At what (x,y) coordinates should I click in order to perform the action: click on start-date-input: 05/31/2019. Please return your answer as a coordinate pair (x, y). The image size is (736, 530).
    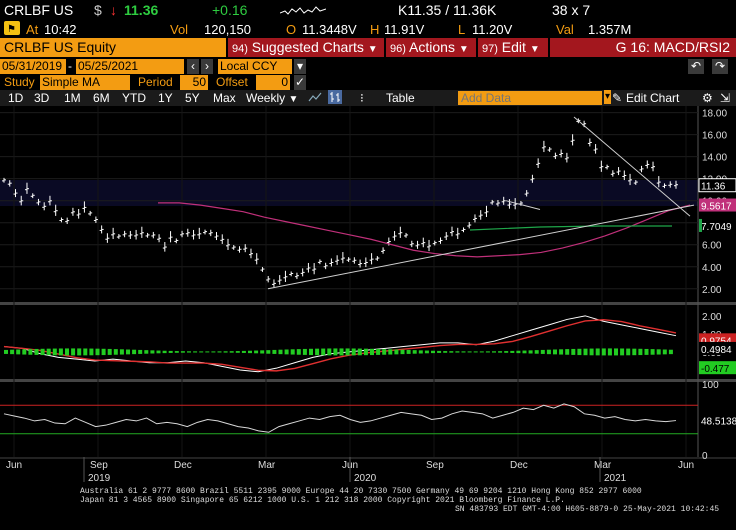
    Looking at the image, I should click on (33, 66).